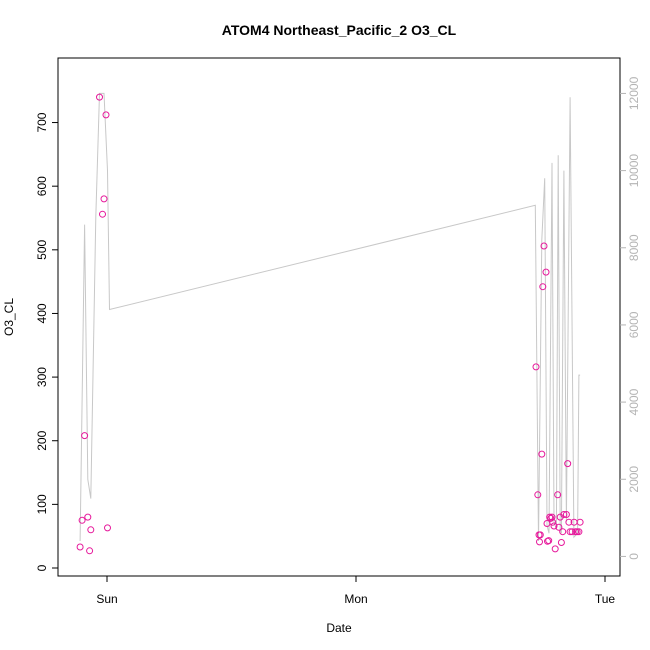  I want to click on y2-tick-label: 2000, so click(634, 479).